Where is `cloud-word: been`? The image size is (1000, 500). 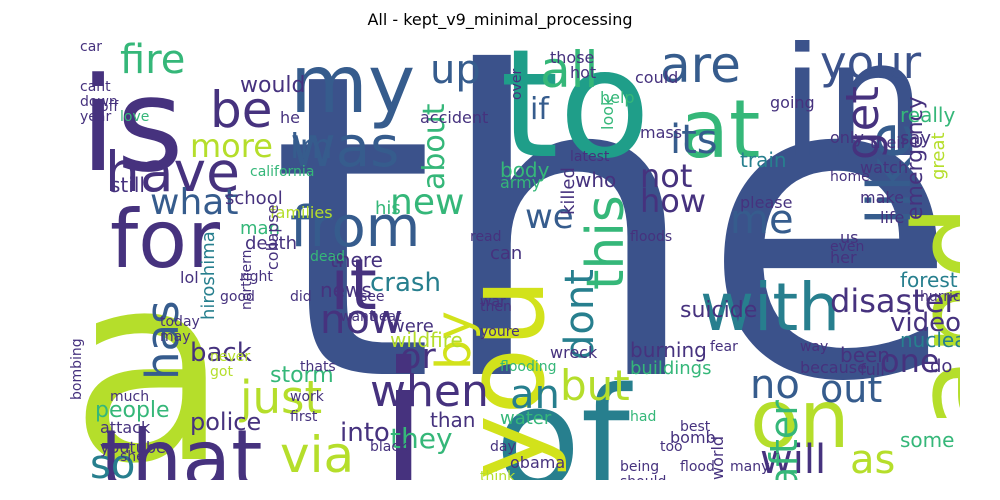 cloud-word: been is located at coordinates (865, 355).